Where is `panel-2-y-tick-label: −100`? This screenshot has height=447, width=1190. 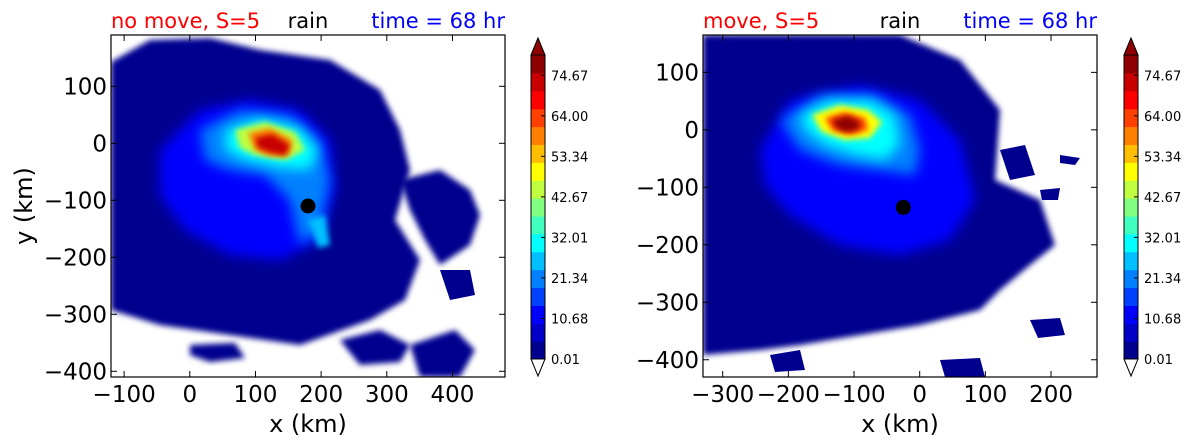 panel-2-y-tick-label: −100 is located at coordinates (667, 188).